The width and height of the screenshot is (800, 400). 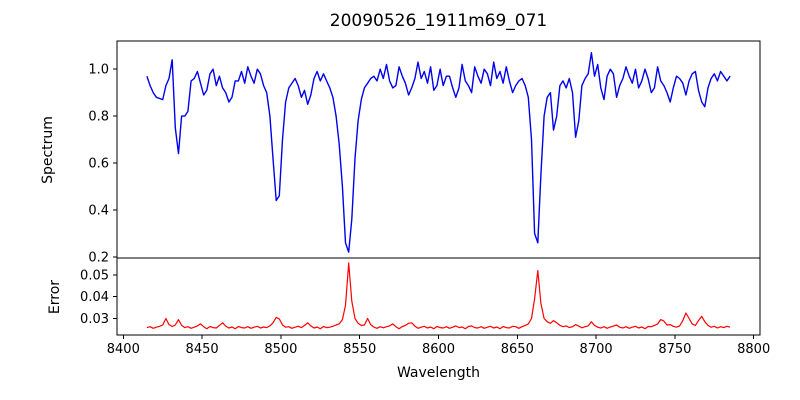 What do you see at coordinates (94, 297) in the screenshot?
I see `error-y-tick-label: 0.04` at bounding box center [94, 297].